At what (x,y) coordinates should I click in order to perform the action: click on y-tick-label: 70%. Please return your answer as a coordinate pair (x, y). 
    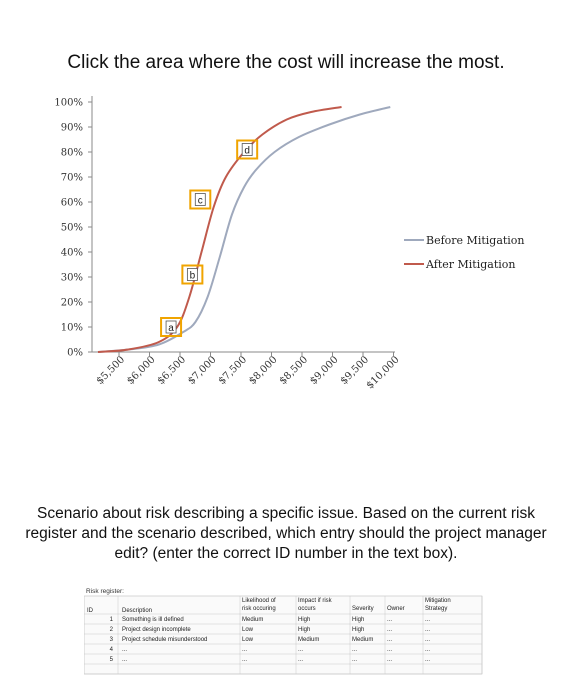
    Looking at the image, I should click on (72, 178).